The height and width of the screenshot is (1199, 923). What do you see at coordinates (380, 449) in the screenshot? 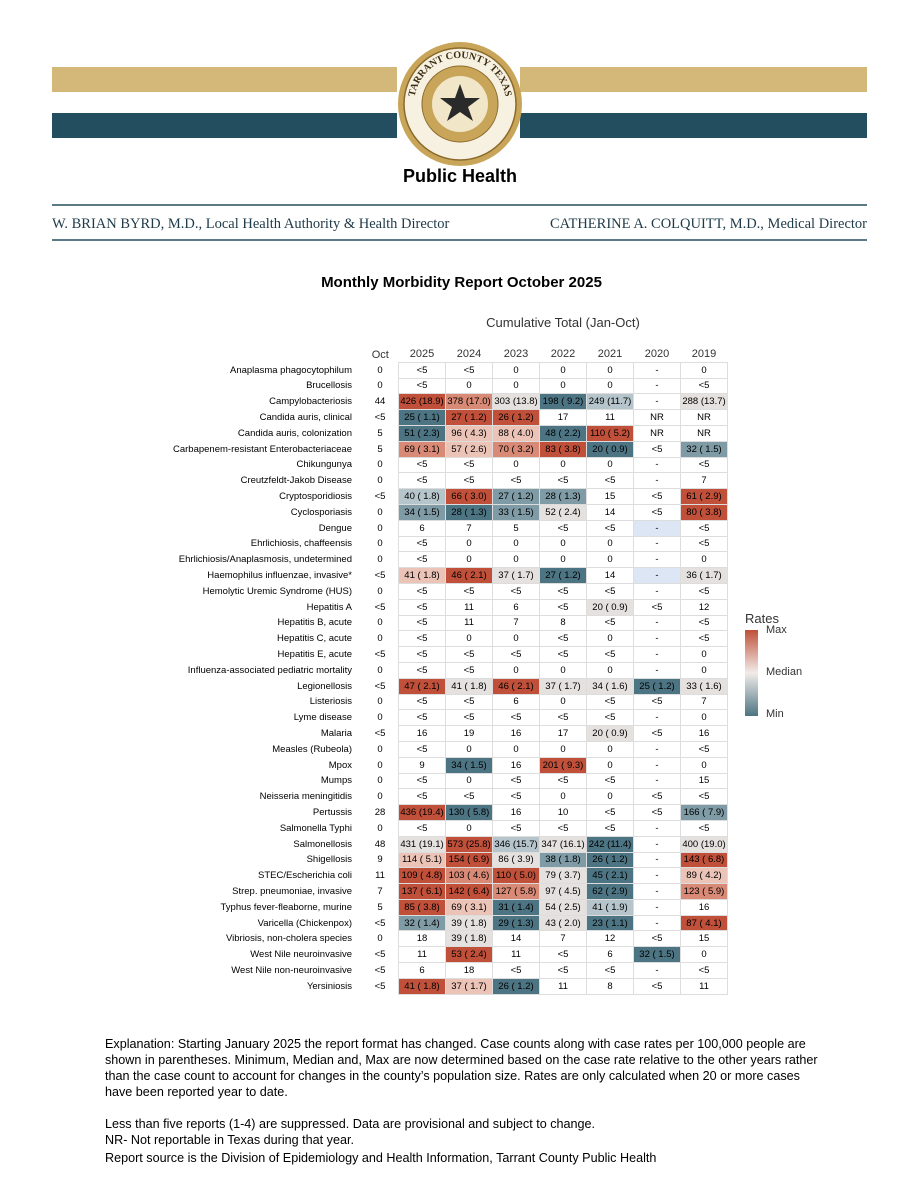
I see `cell: 5` at bounding box center [380, 449].